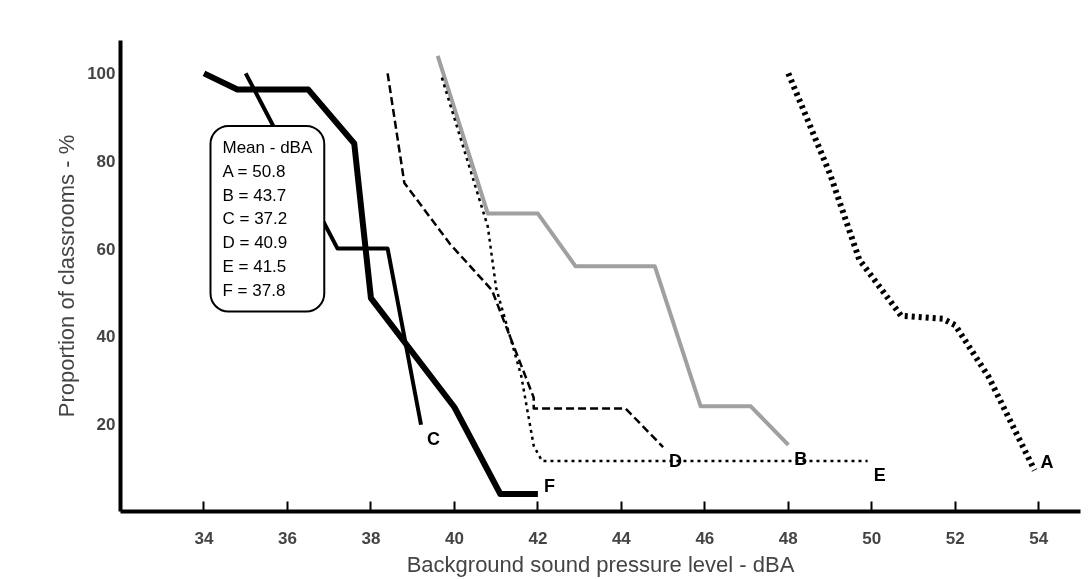  I want to click on x-tick-label: 40, so click(454, 538).